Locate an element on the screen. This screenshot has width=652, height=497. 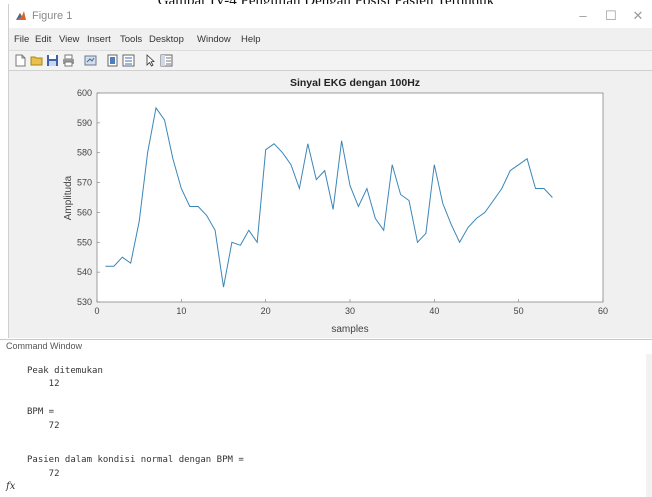
save-icon is located at coordinates (52, 60).